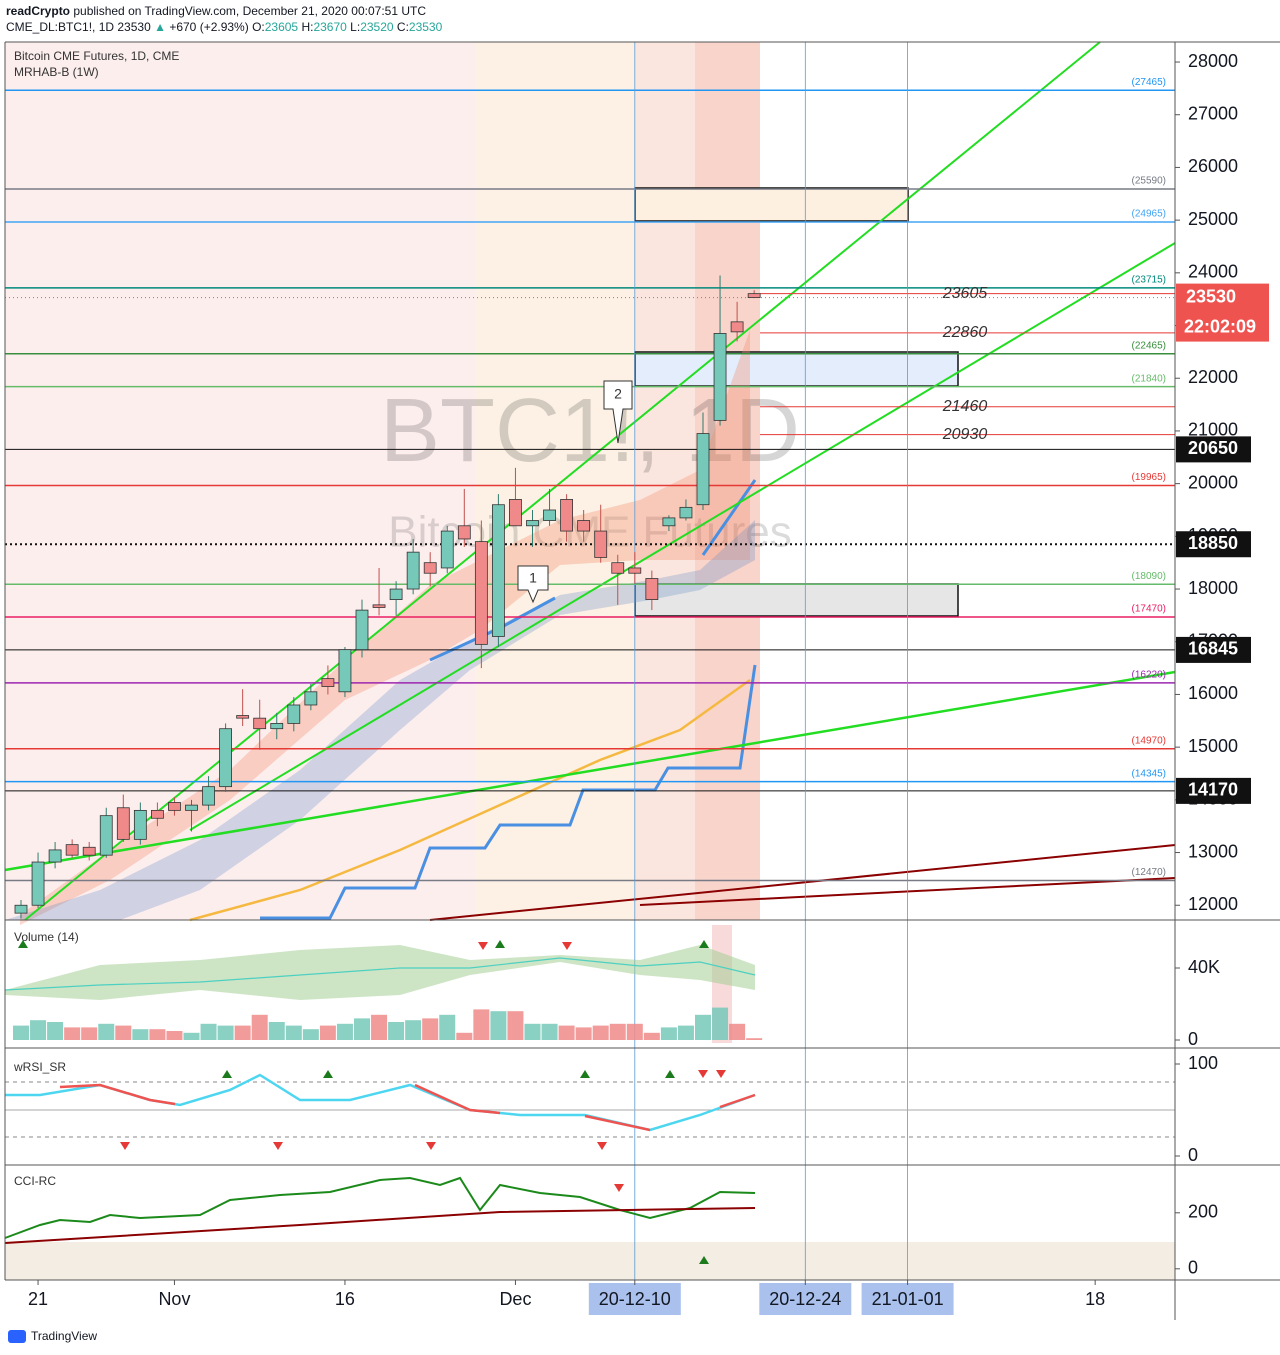  Describe the element at coordinates (634, 1299) in the screenshot. I see `x-tick-highlight` at that location.